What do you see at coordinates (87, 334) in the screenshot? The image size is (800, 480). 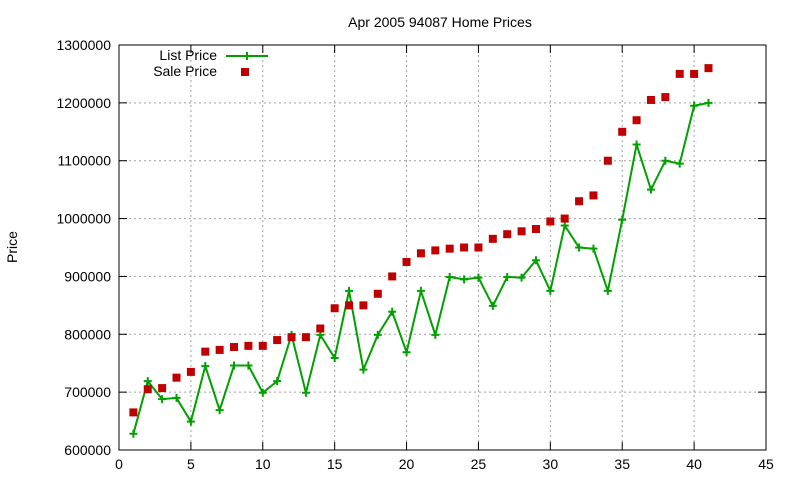 I see `y-tick-label: 800000` at bounding box center [87, 334].